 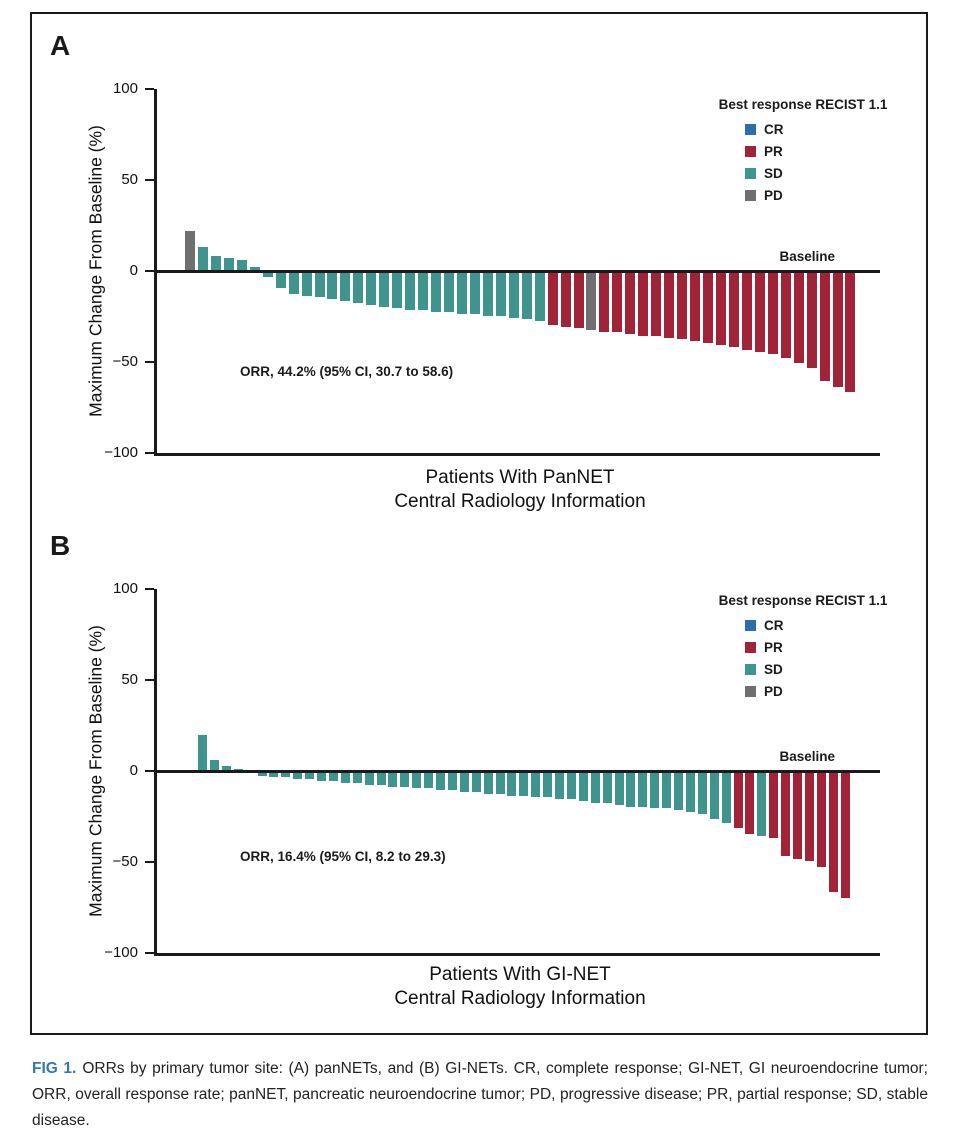 I want to click on y-axis-tick-label: 100, so click(x=125, y=588).